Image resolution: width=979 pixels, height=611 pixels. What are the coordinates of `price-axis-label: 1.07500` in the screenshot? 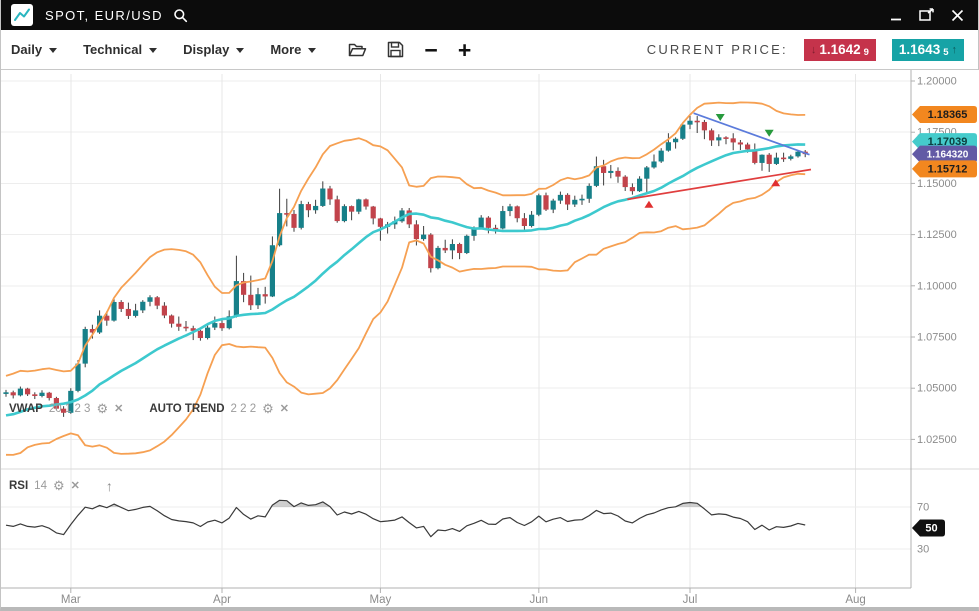 It's located at (937, 338).